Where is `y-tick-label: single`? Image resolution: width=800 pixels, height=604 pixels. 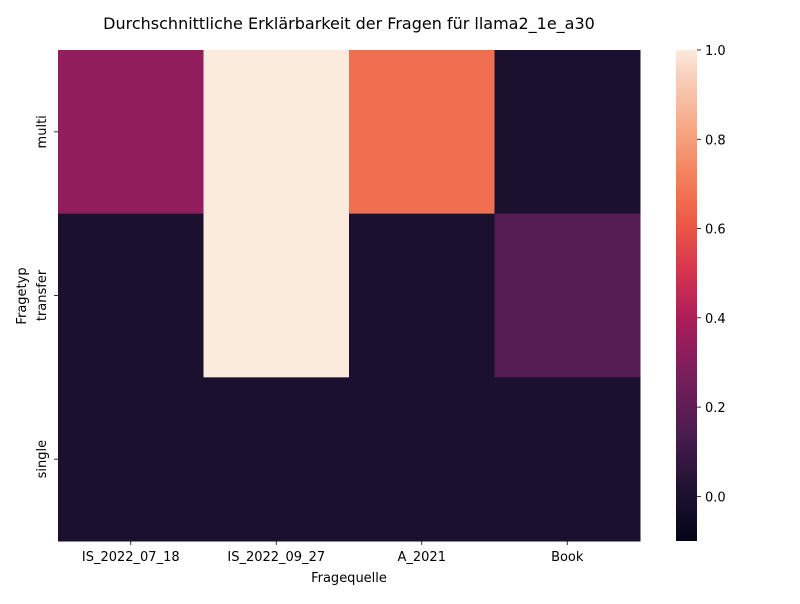
y-tick-label: single is located at coordinates (42, 459).